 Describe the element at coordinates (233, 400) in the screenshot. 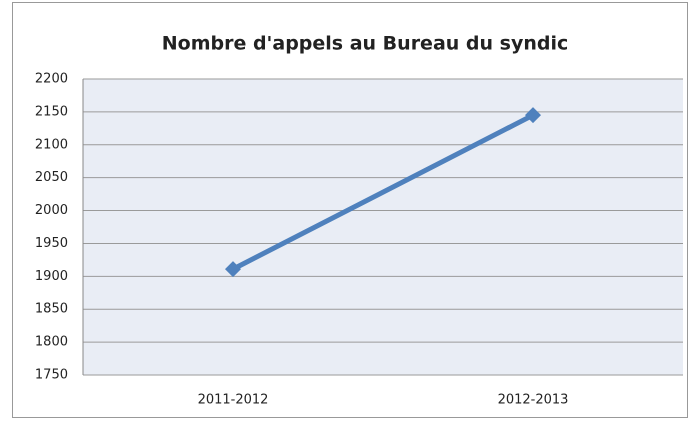

I see `x-tick-label: 2011-2012` at that location.